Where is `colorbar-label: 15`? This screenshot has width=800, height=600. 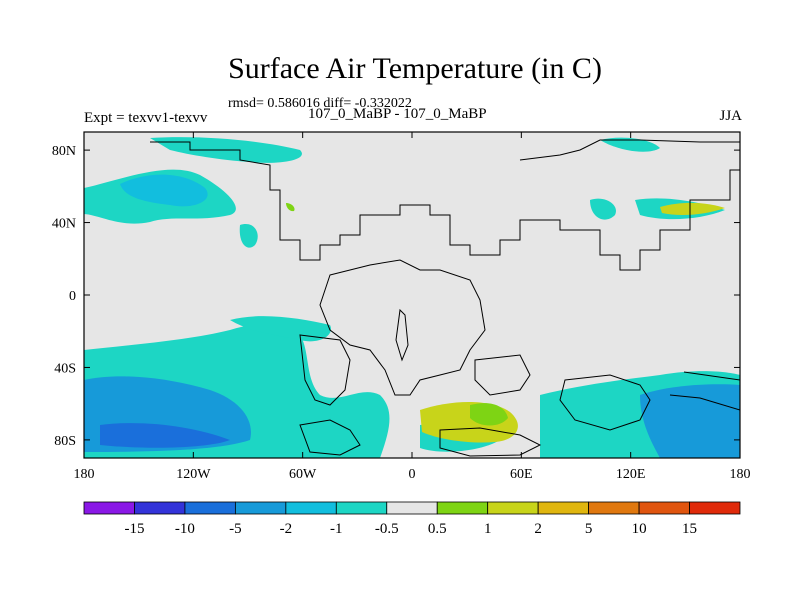
colorbar-label: 15 is located at coordinates (689, 529).